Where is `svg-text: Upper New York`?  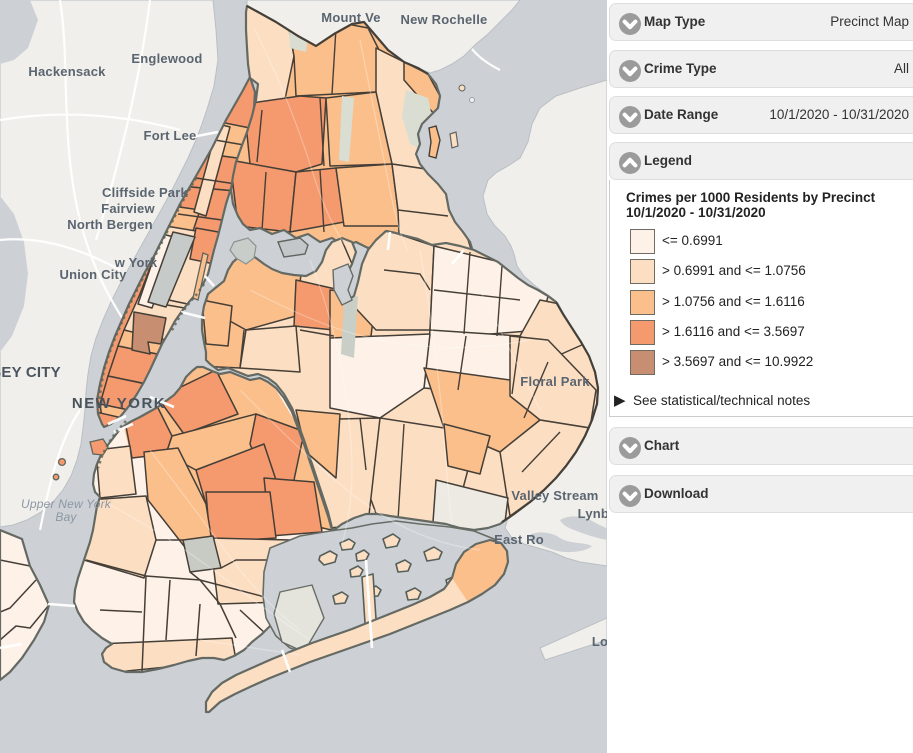
svg-text: Upper New York is located at coordinates (66, 504).